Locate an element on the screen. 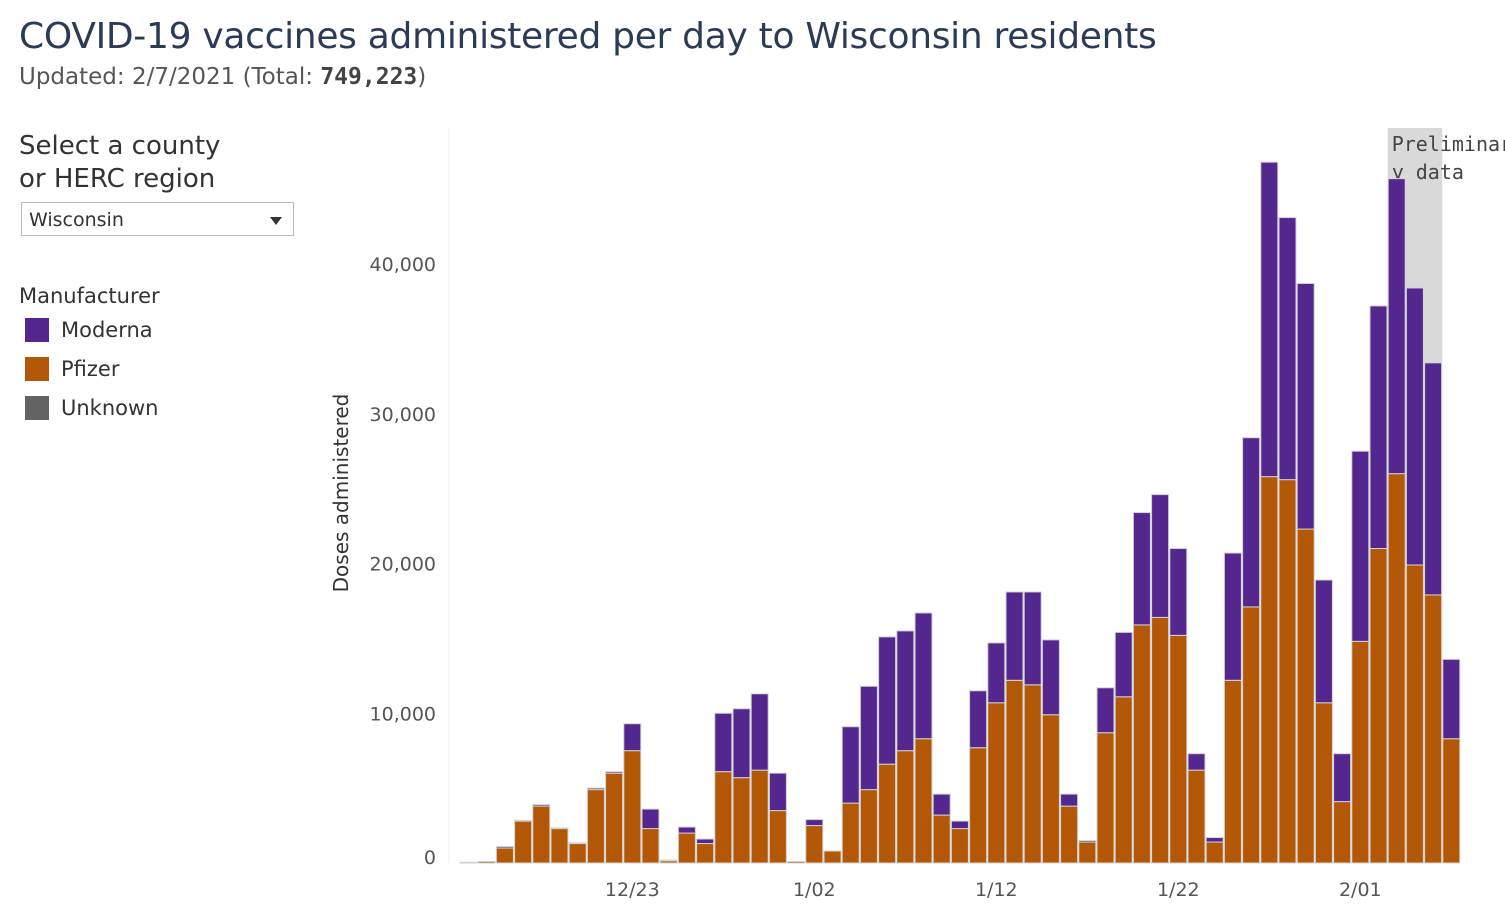 The height and width of the screenshot is (913, 1505). region-dropdown: Wisconsin is located at coordinates (157, 219).